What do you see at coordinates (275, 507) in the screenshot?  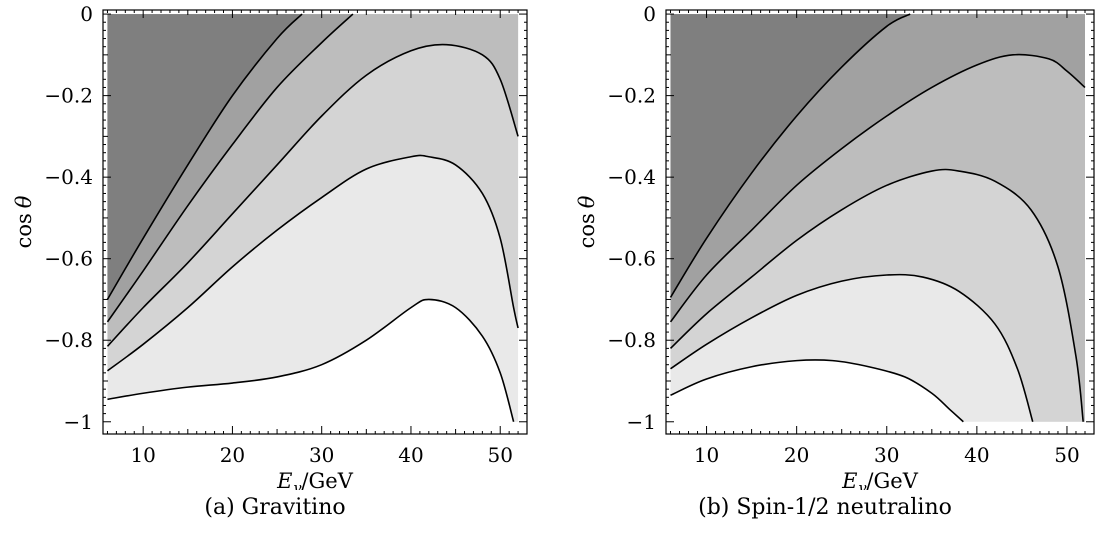 I see `chart-caption: (a) Gravitino` at bounding box center [275, 507].